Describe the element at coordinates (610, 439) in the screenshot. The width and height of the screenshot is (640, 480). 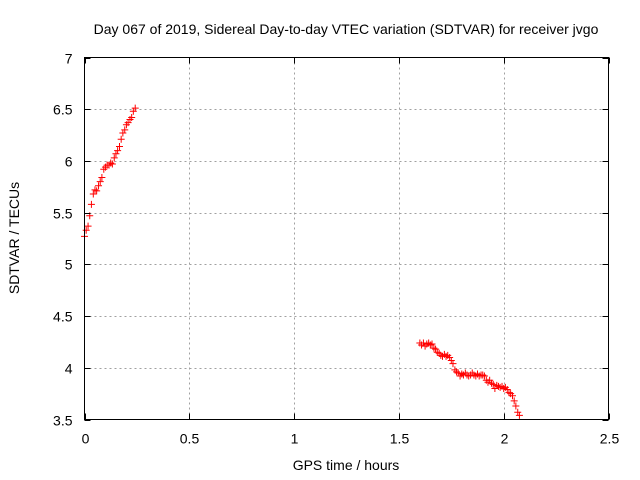
I see `x-tick-label: 2.5` at that location.